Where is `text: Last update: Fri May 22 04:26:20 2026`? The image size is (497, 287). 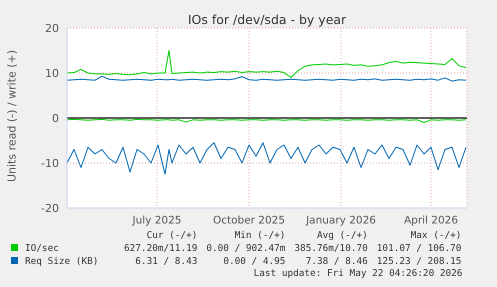 text: Last update: Fri May 22 04:26:20 2026 is located at coordinates (357, 273).